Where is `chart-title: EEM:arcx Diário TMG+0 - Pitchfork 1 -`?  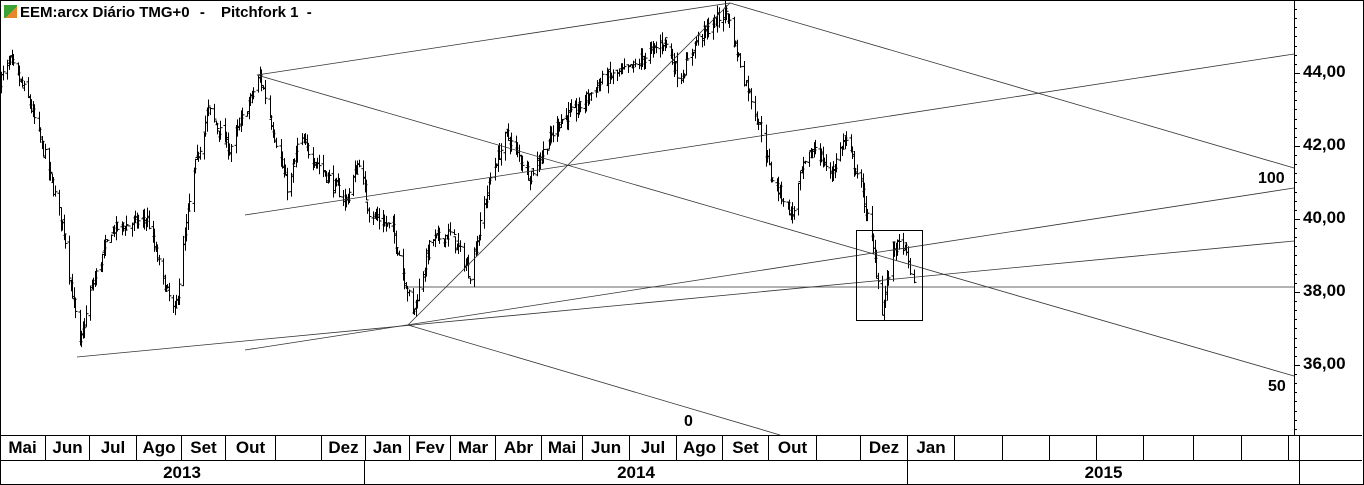
chart-title: EEM:arcx Diário TMG+0 - Pitchfork 1 - is located at coordinates (166, 12).